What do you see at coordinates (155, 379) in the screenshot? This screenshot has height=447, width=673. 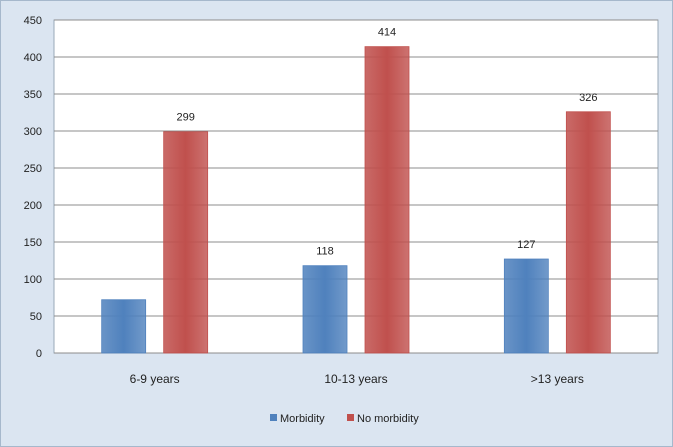 I see `x-category-label: 6-9 years` at bounding box center [155, 379].